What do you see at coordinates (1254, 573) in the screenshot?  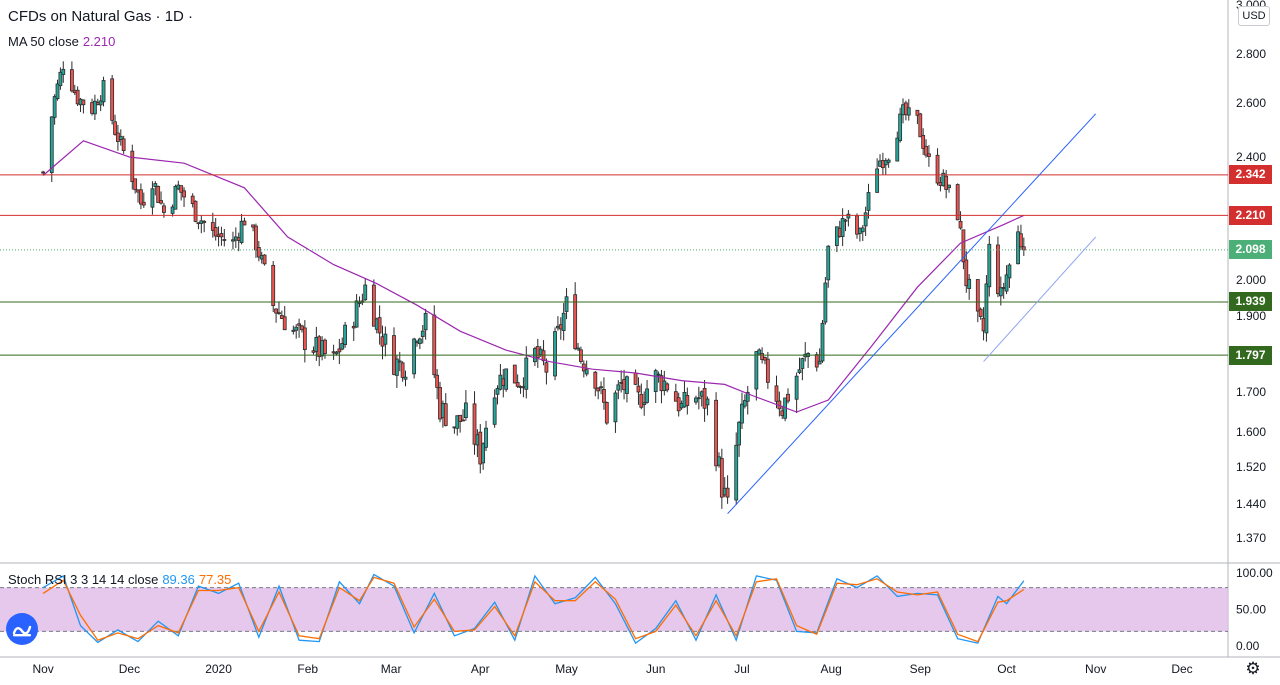 I see `stoch-tick-label: 100.00` at bounding box center [1254, 573].